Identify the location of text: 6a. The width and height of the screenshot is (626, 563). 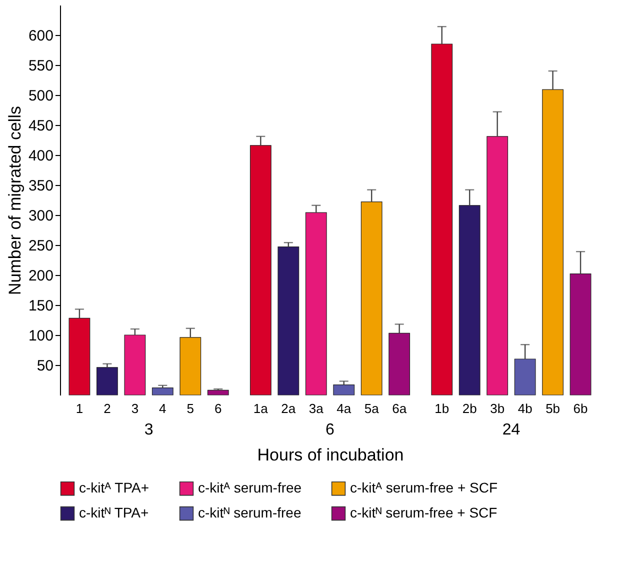
(400, 408).